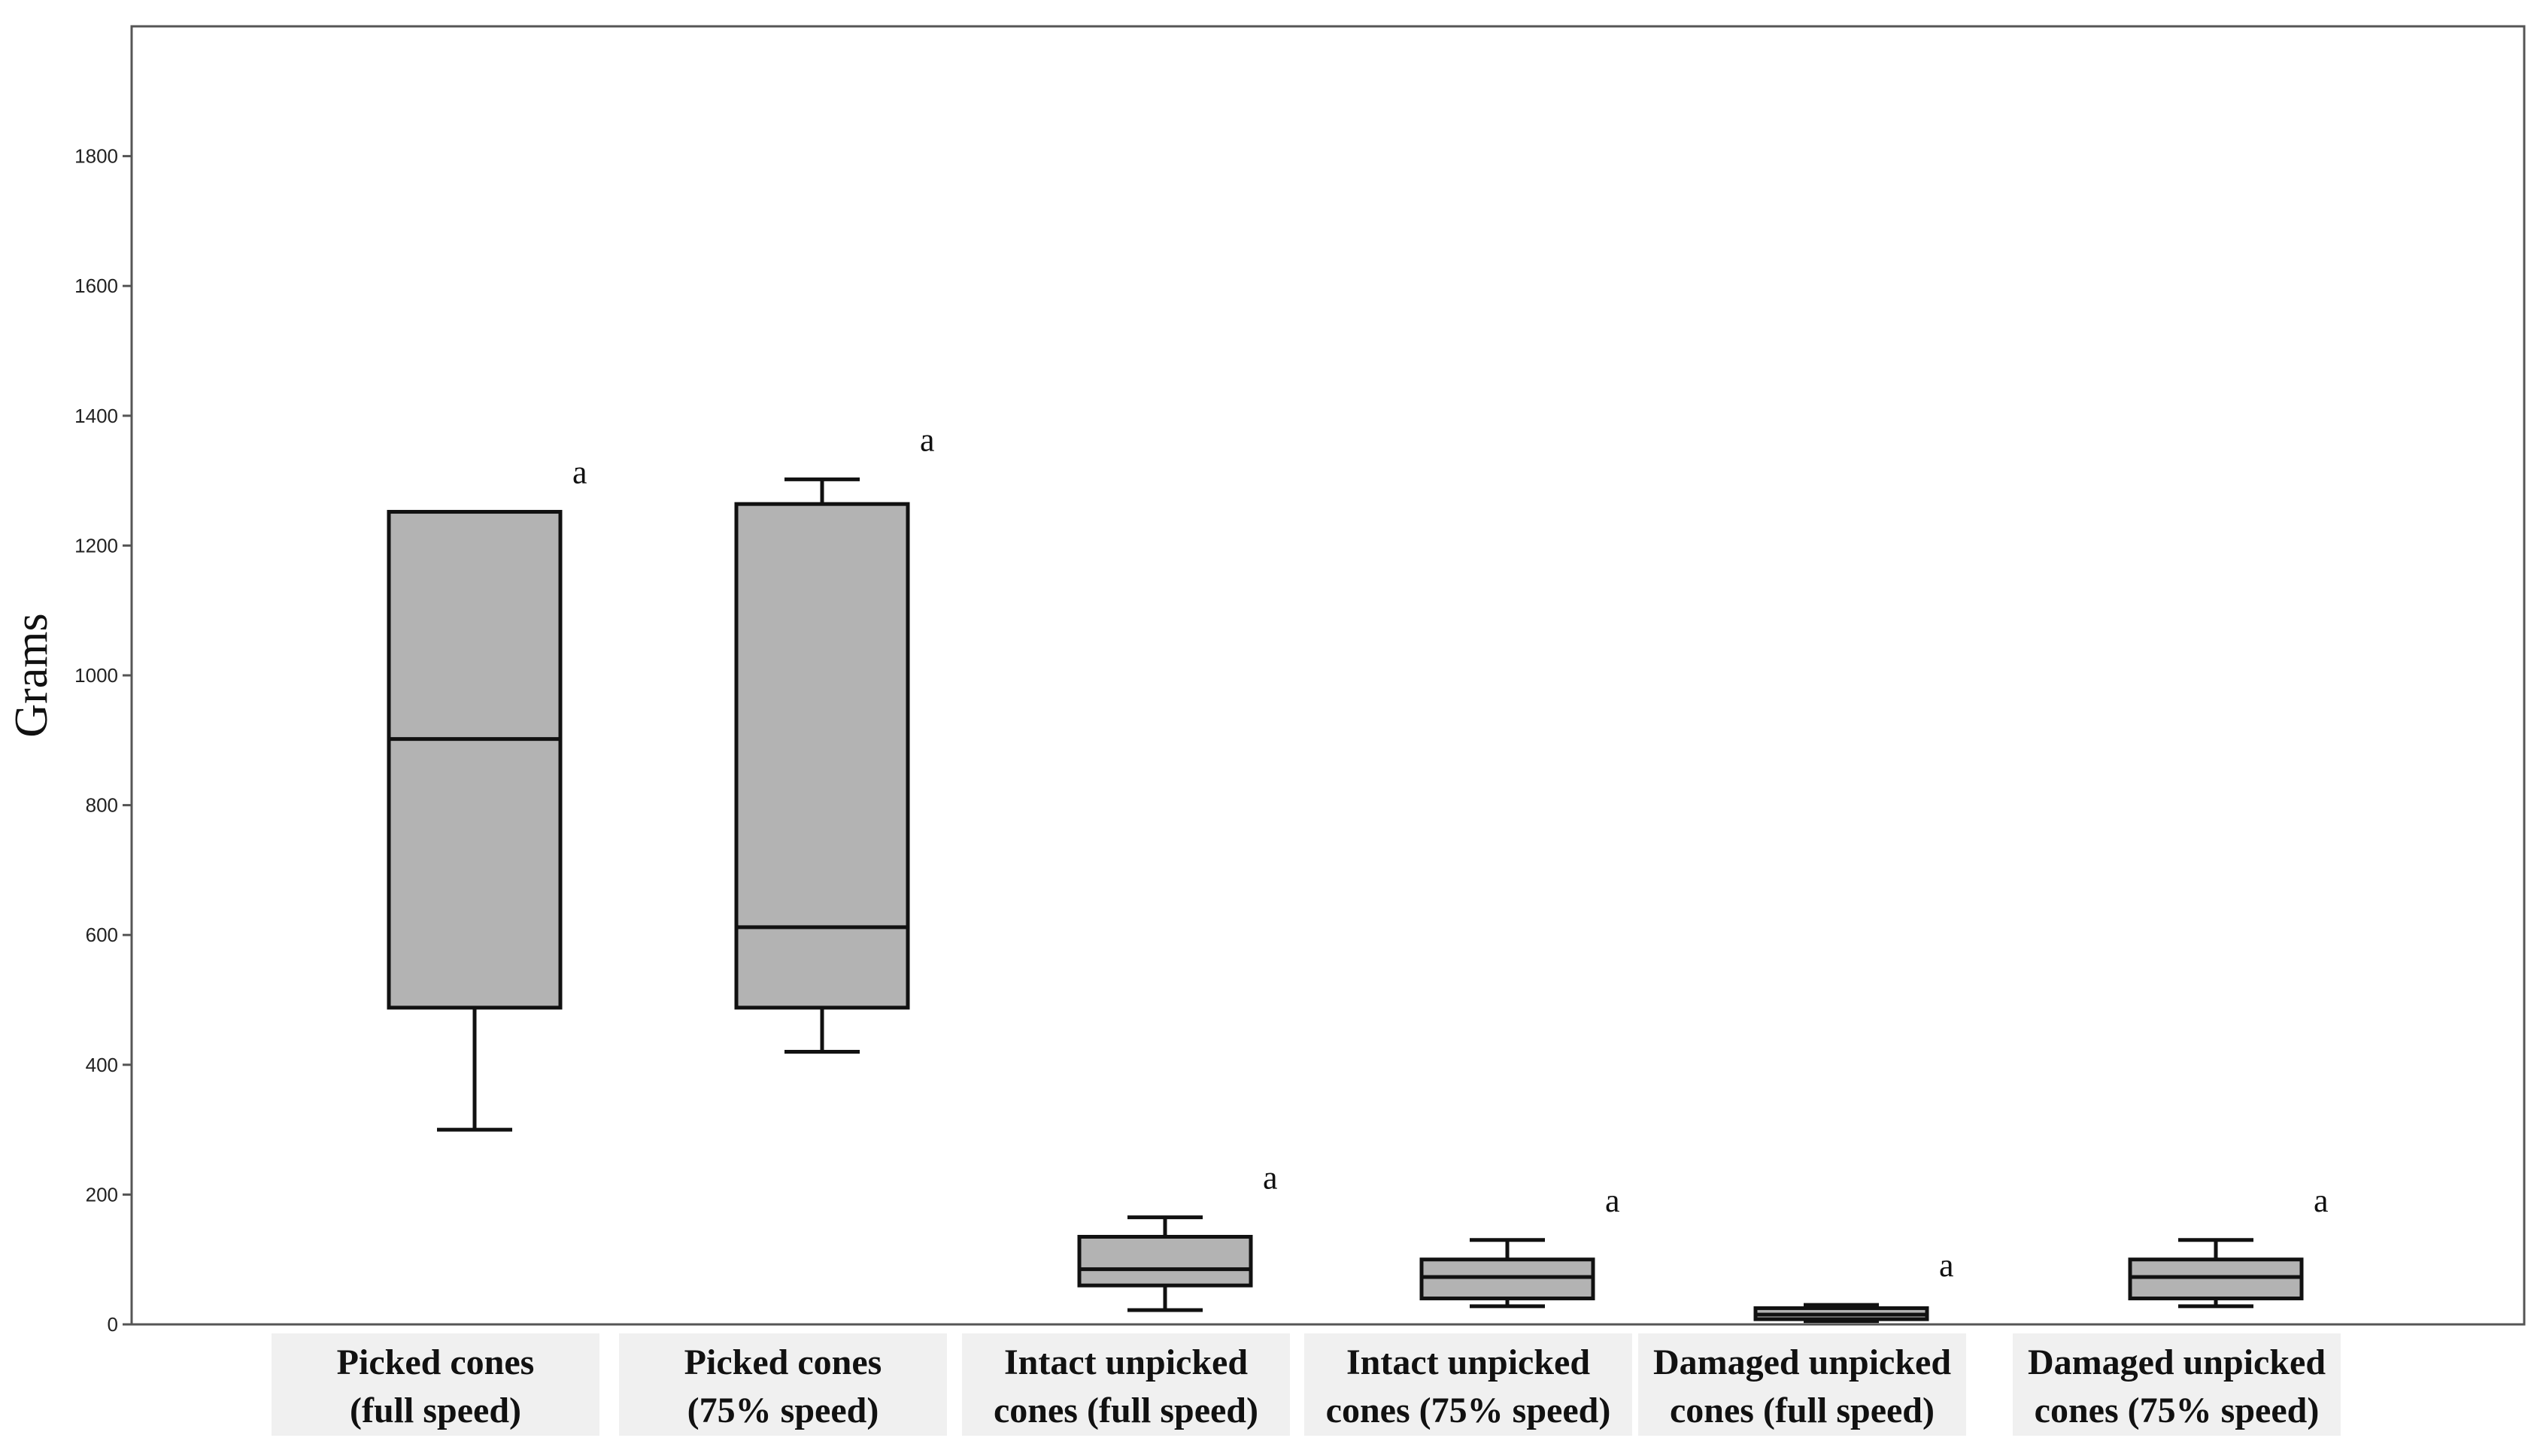 The height and width of the screenshot is (1456, 2537). Describe the element at coordinates (436, 1362) in the screenshot. I see `category-label-line1-0: Picked cones` at that location.